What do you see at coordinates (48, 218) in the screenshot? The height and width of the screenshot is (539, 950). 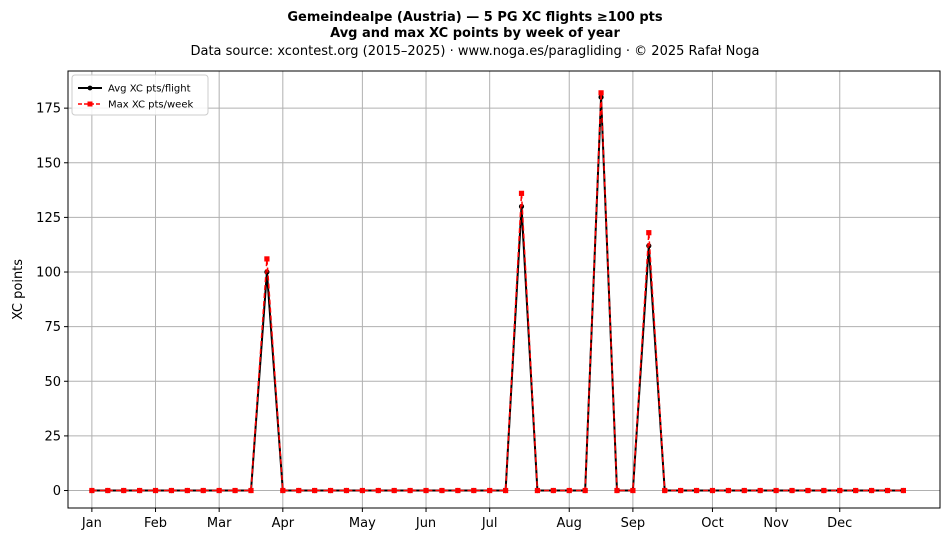 I see `y-tick-label: 125` at bounding box center [48, 218].